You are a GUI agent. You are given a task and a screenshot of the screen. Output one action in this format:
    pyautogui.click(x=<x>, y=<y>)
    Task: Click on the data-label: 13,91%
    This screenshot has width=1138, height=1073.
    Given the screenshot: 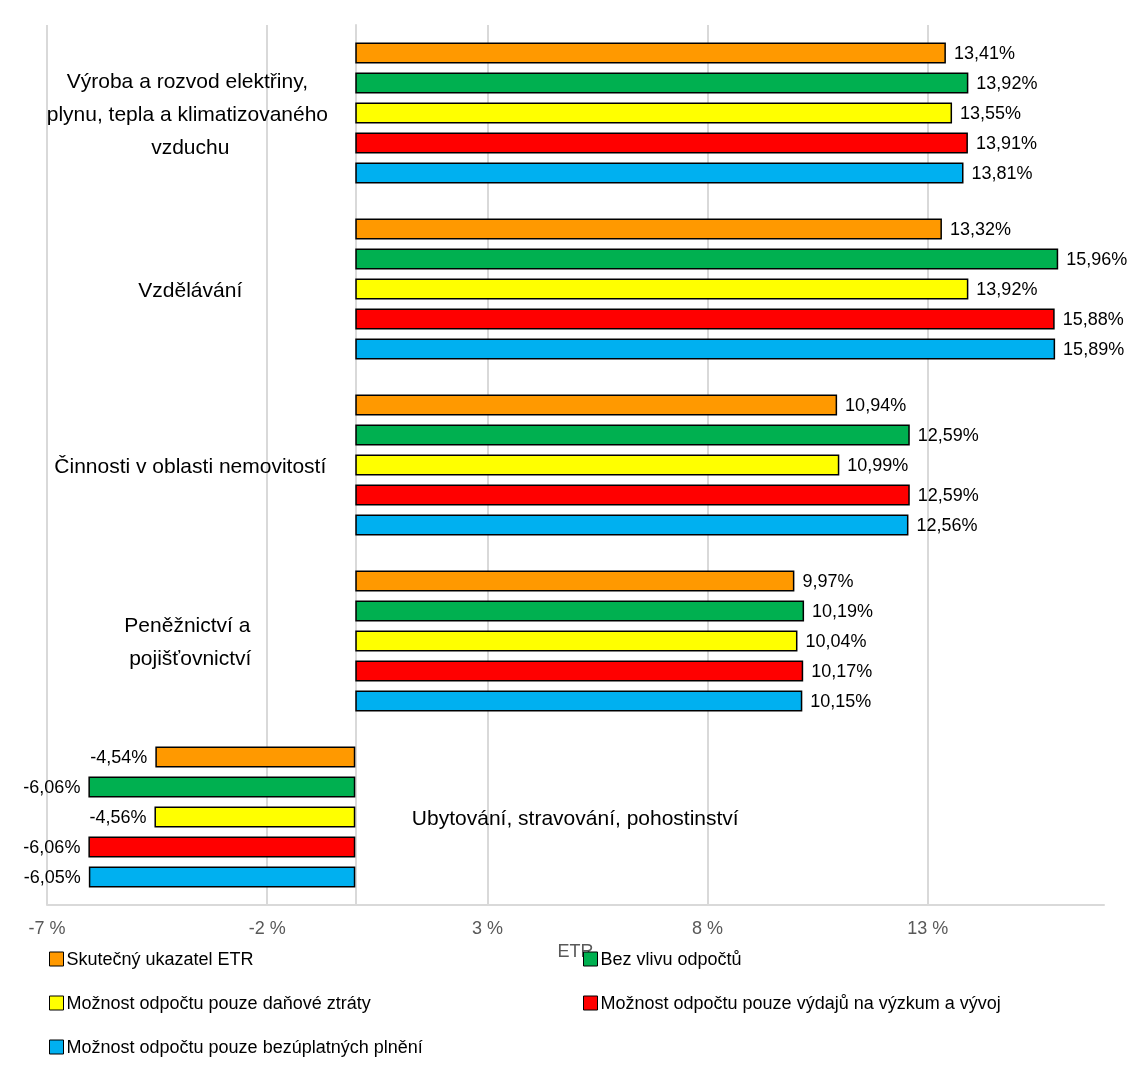 What is the action you would take?
    pyautogui.click(x=1006, y=143)
    